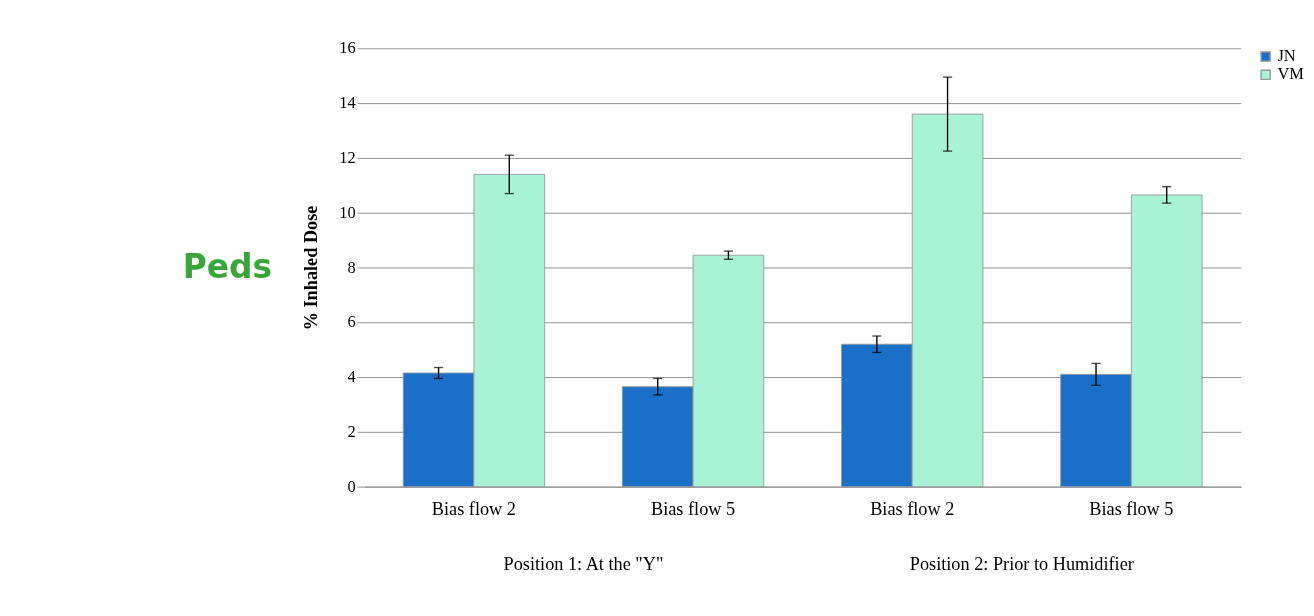 Image resolution: width=1314 pixels, height=616 pixels. Describe the element at coordinates (311, 268) in the screenshot. I see `y-axis-title: % Inhaled Dose` at that location.